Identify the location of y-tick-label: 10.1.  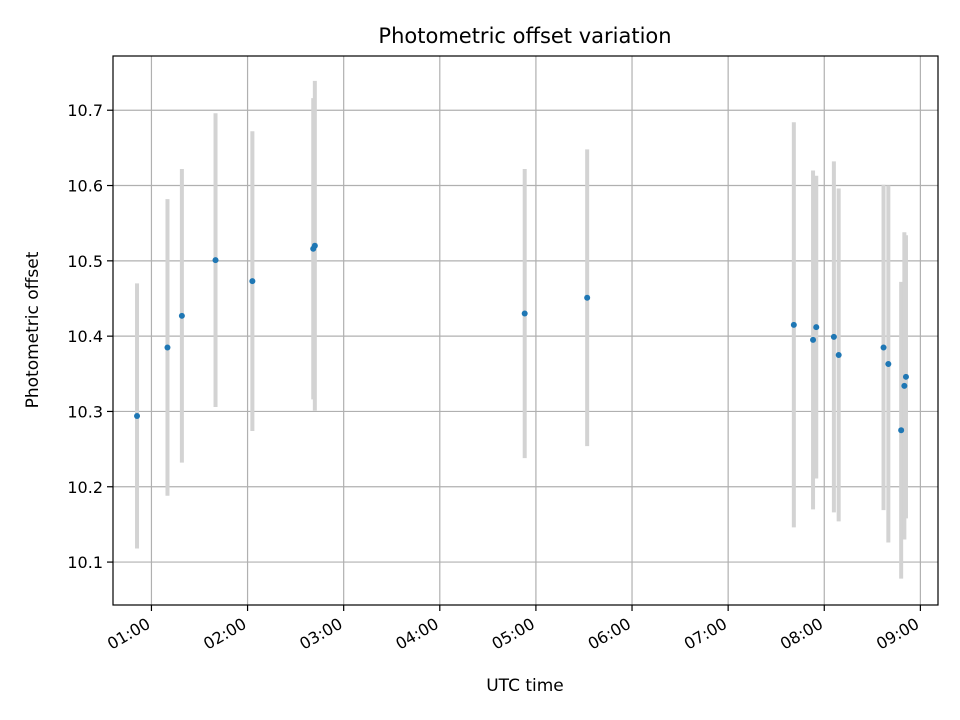
(85, 562).